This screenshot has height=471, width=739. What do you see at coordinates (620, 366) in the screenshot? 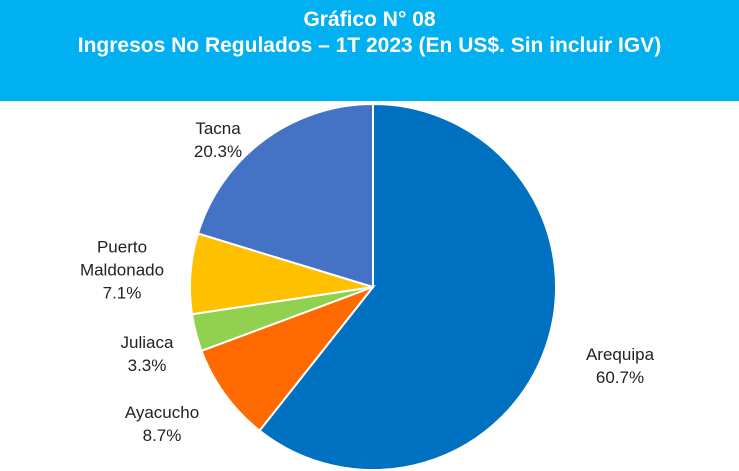
I see `slice-label: Arequipa 60.7%` at bounding box center [620, 366].